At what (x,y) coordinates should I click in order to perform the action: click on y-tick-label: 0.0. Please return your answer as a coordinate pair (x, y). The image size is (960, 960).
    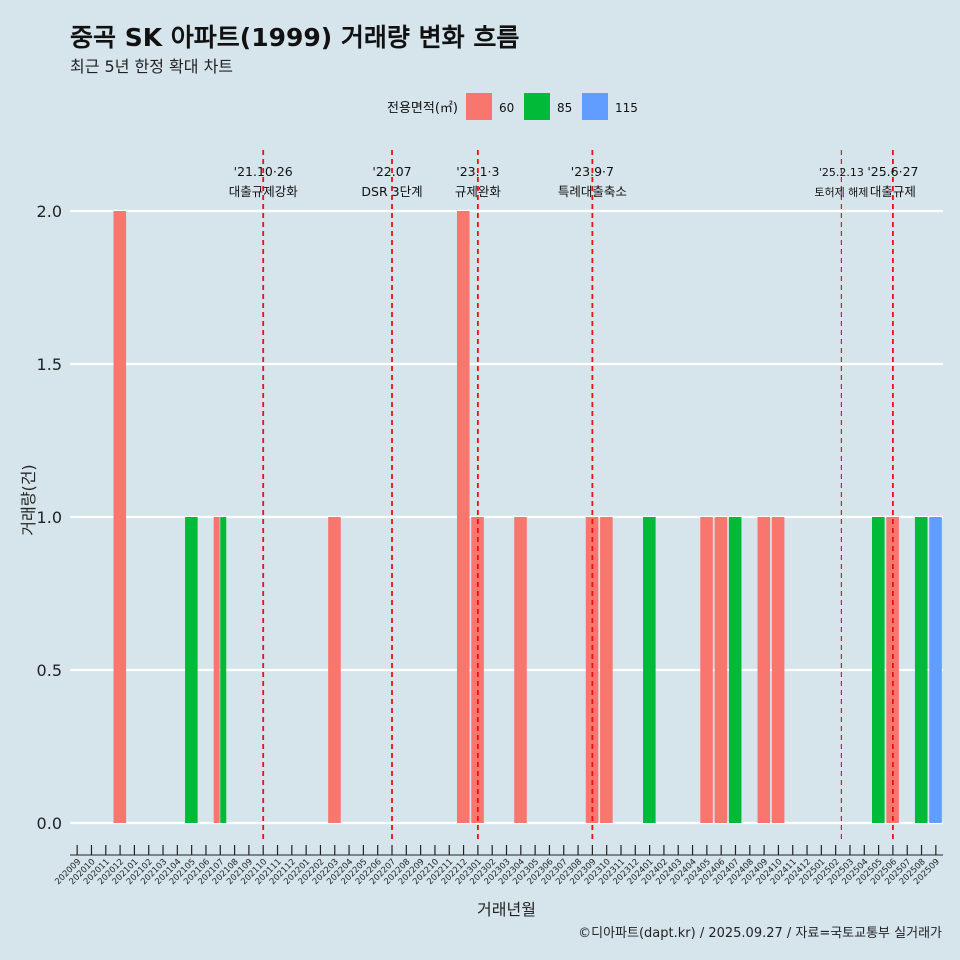
    Looking at the image, I should click on (49, 823).